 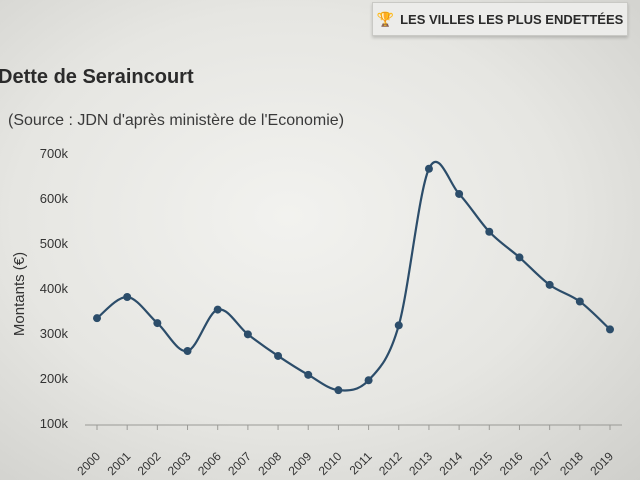 I want to click on y-tick-label: 500k, so click(x=54, y=243).